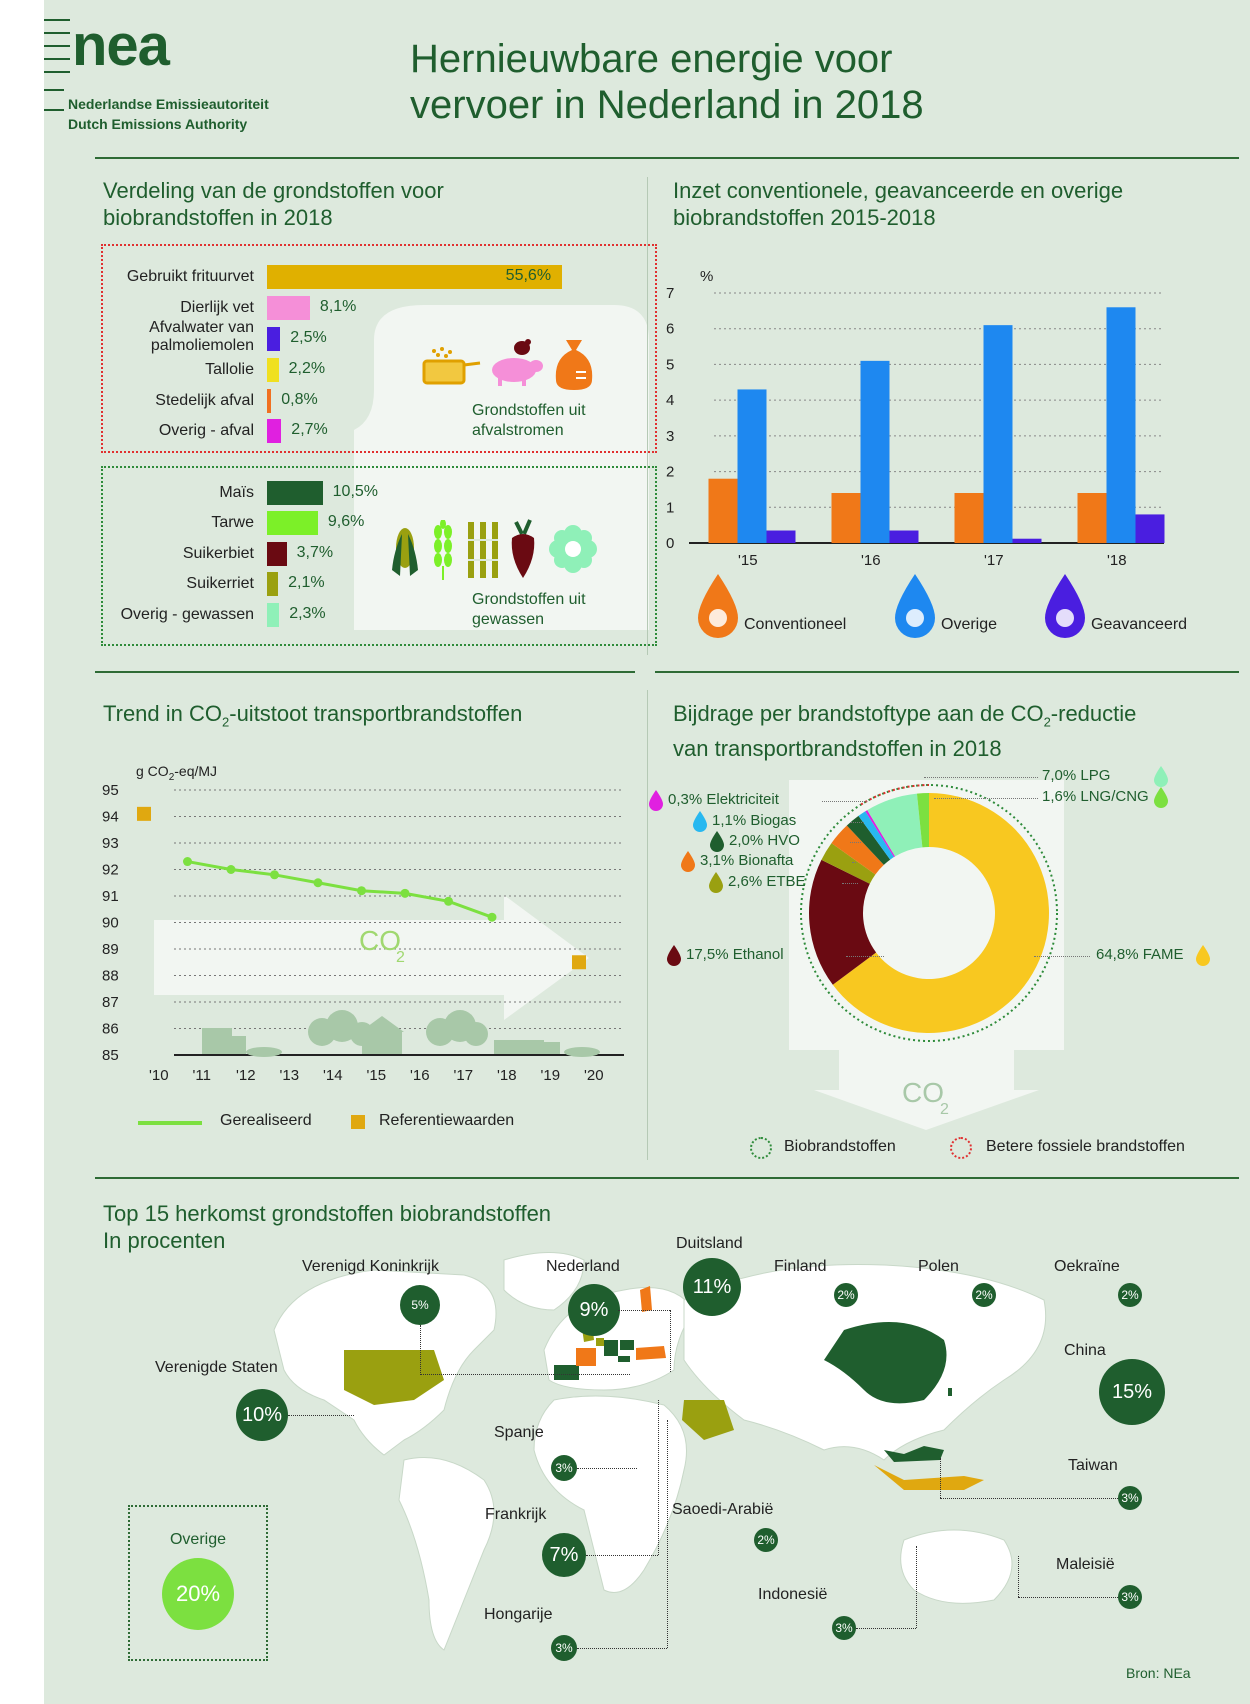 The image size is (1250, 1704). Describe the element at coordinates (767, 881) in the screenshot. I see `donut-label-etbe: 2,6% ETBE` at that location.